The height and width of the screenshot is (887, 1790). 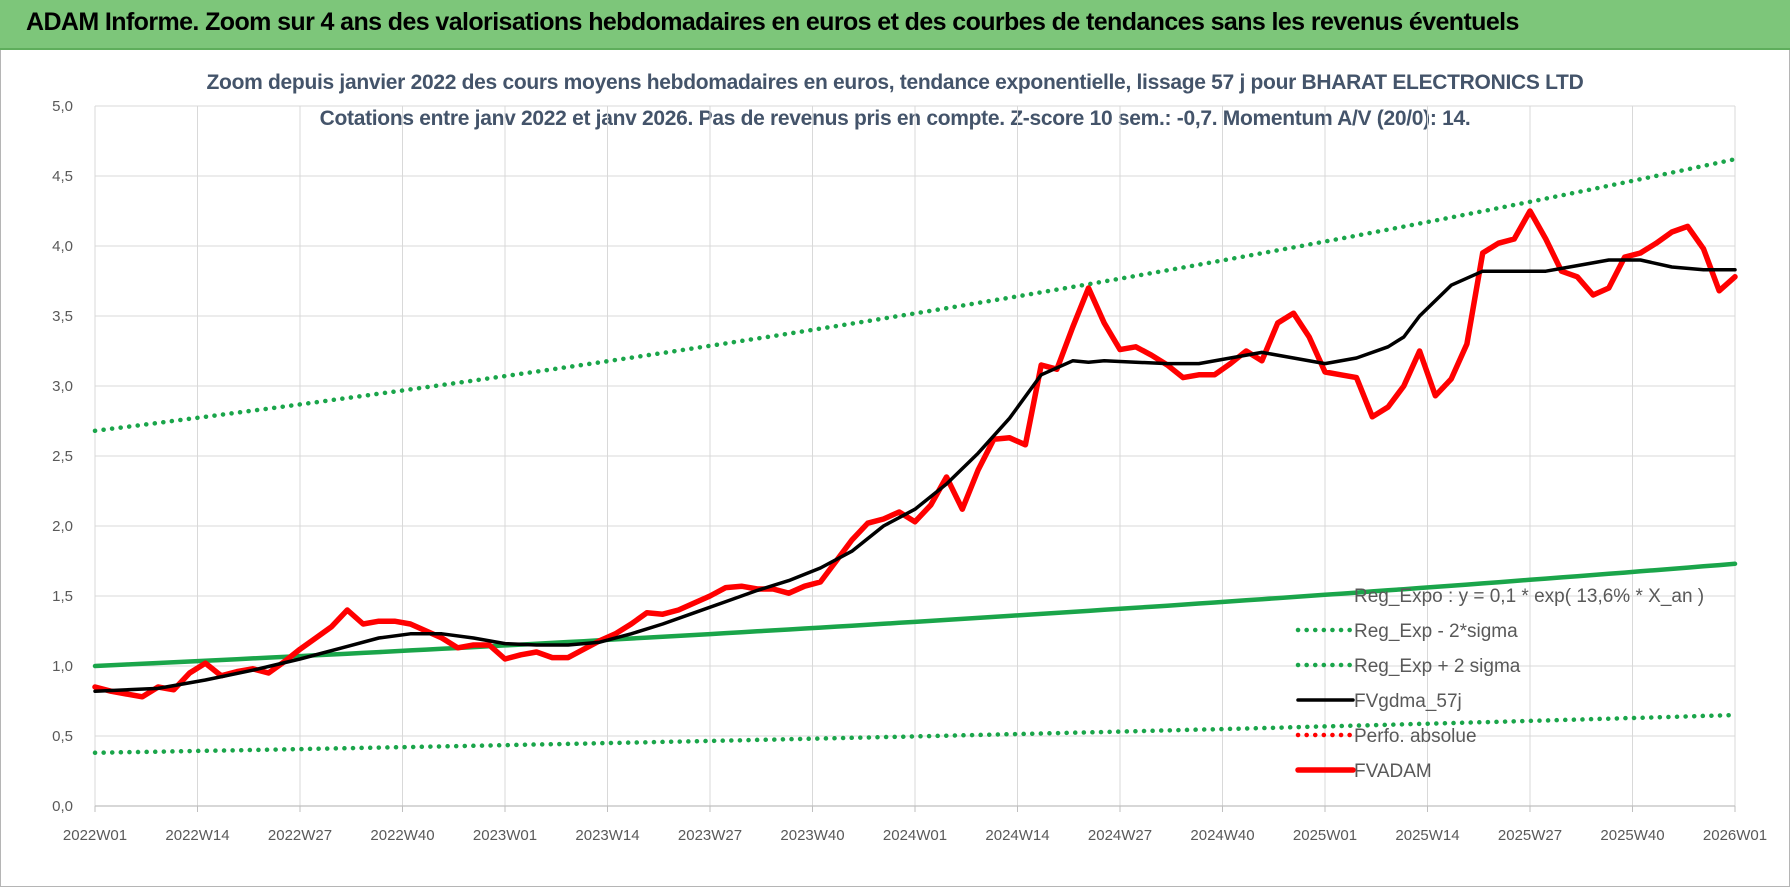 What do you see at coordinates (812, 835) in the screenshot?
I see `x-tick-label: 2023W40` at bounding box center [812, 835].